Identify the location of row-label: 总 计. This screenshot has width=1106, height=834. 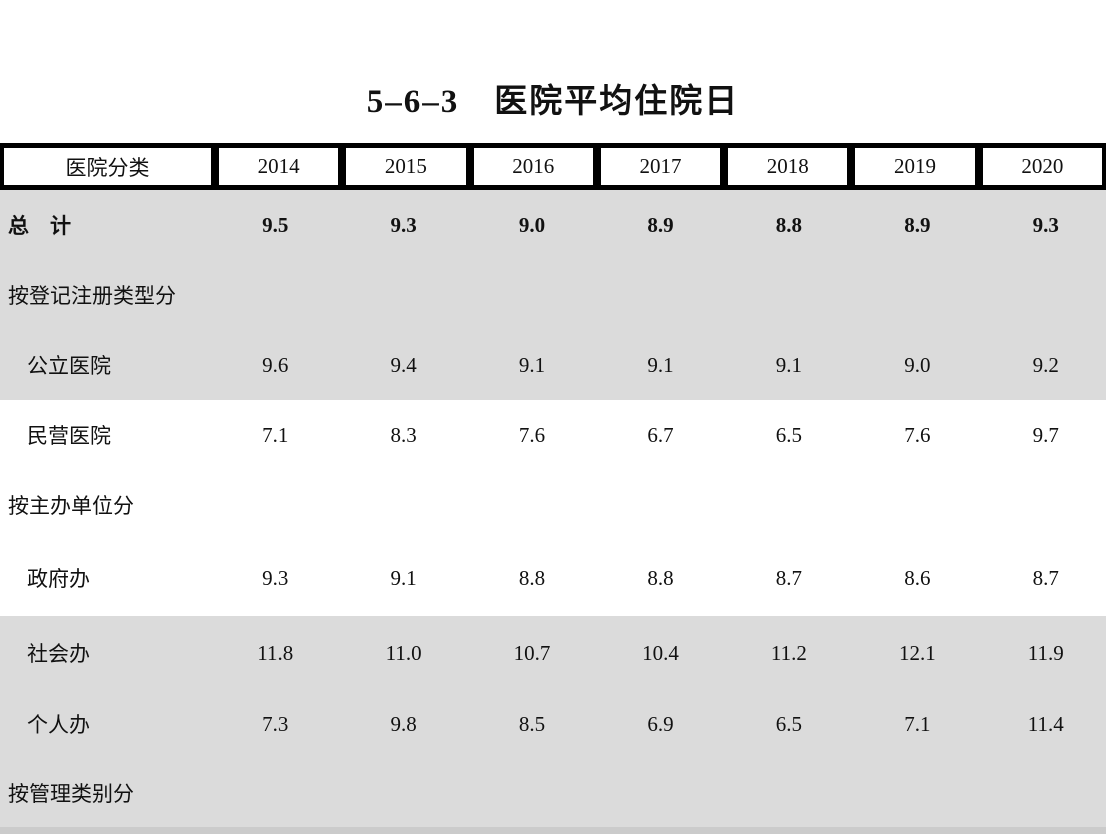
(39, 226).